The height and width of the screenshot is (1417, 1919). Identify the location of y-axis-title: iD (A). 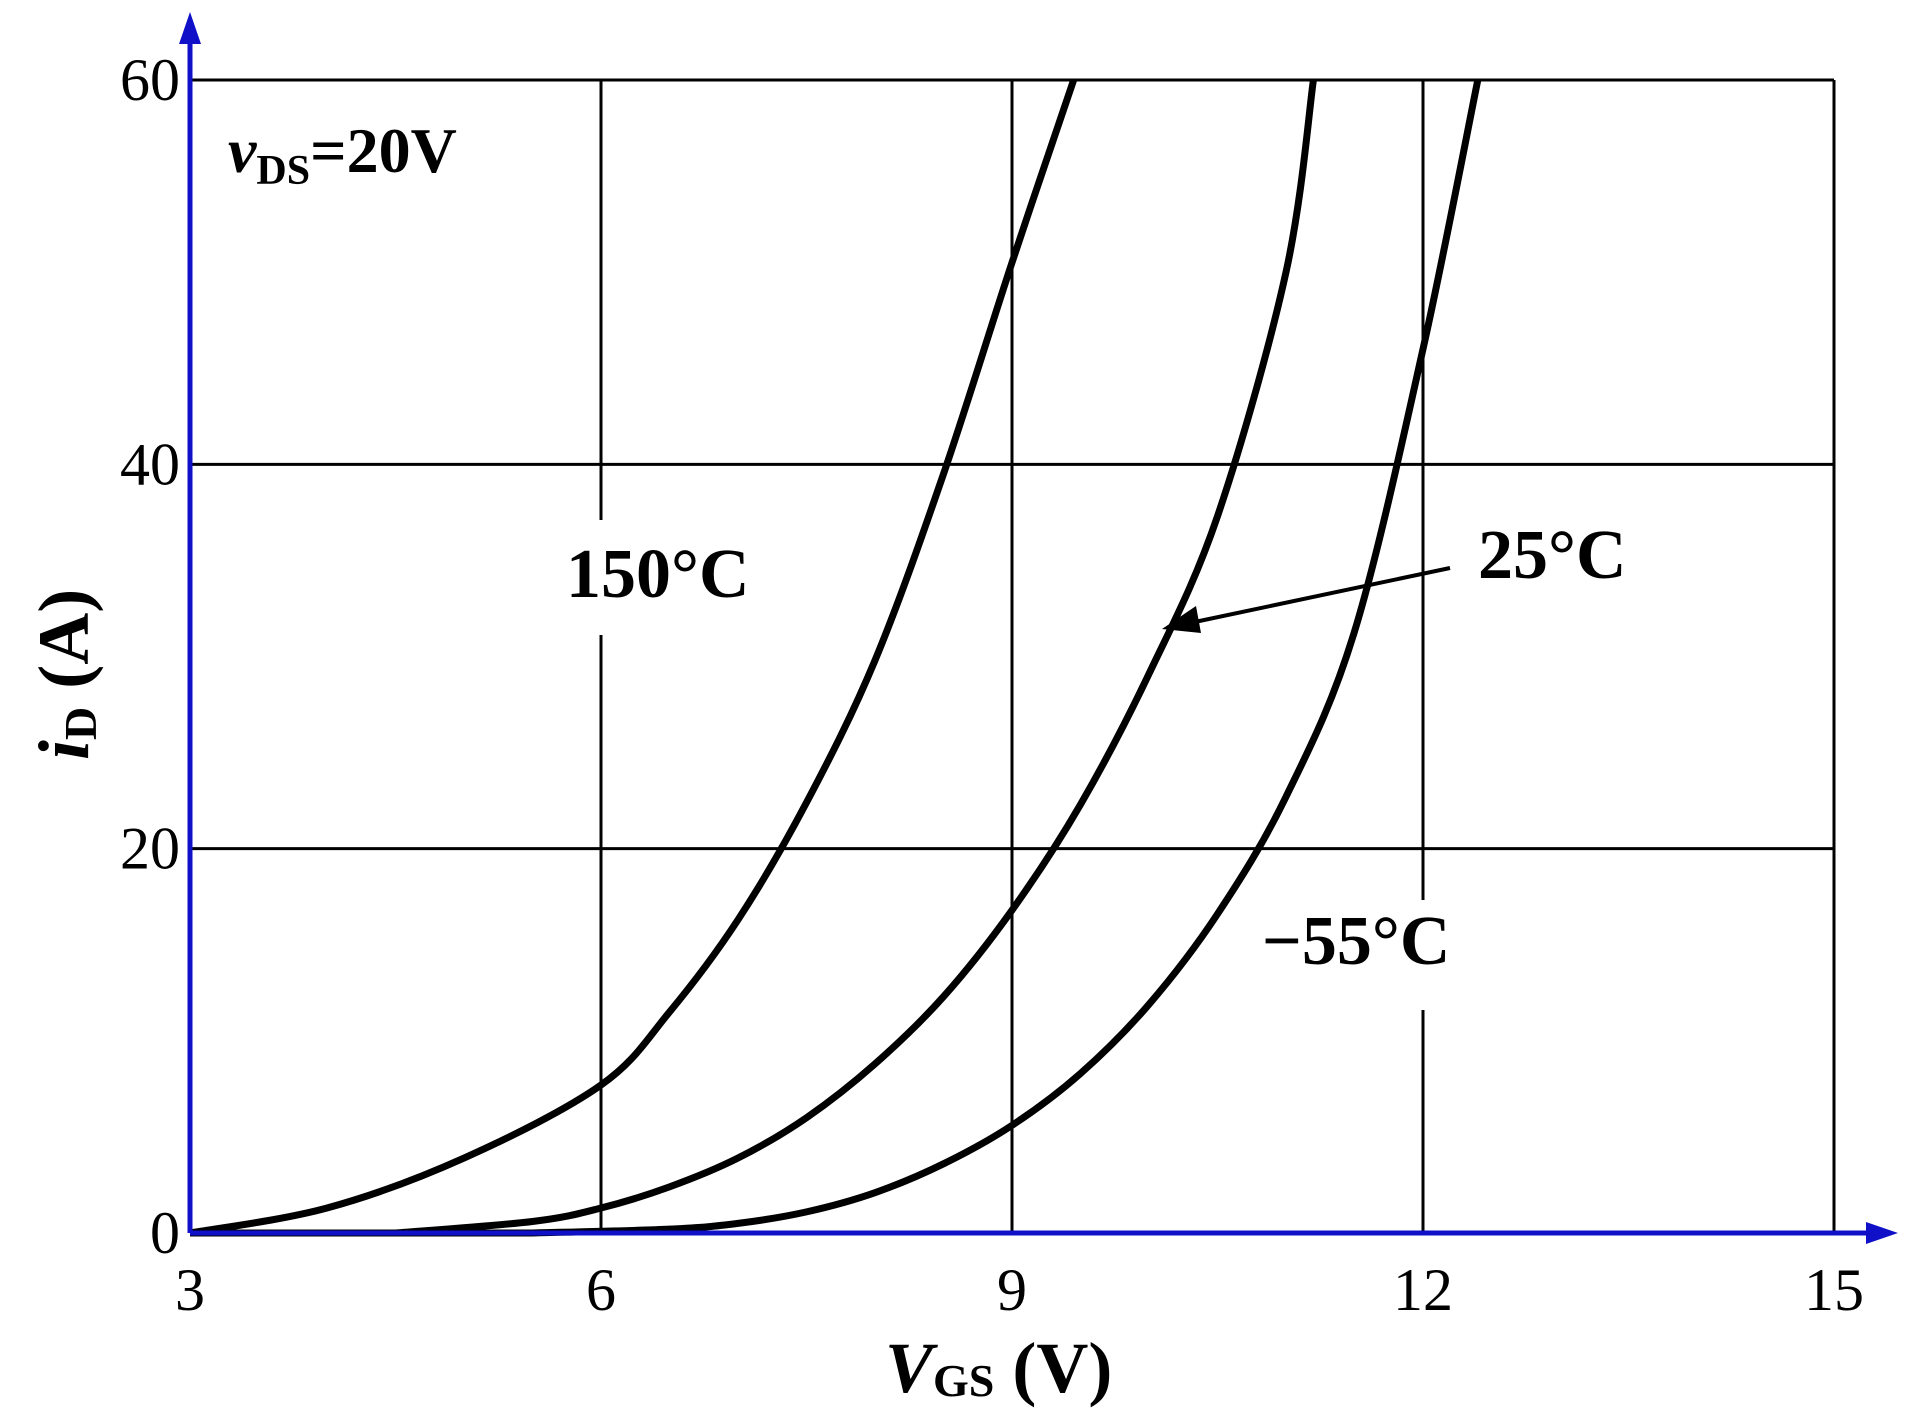
(65, 674).